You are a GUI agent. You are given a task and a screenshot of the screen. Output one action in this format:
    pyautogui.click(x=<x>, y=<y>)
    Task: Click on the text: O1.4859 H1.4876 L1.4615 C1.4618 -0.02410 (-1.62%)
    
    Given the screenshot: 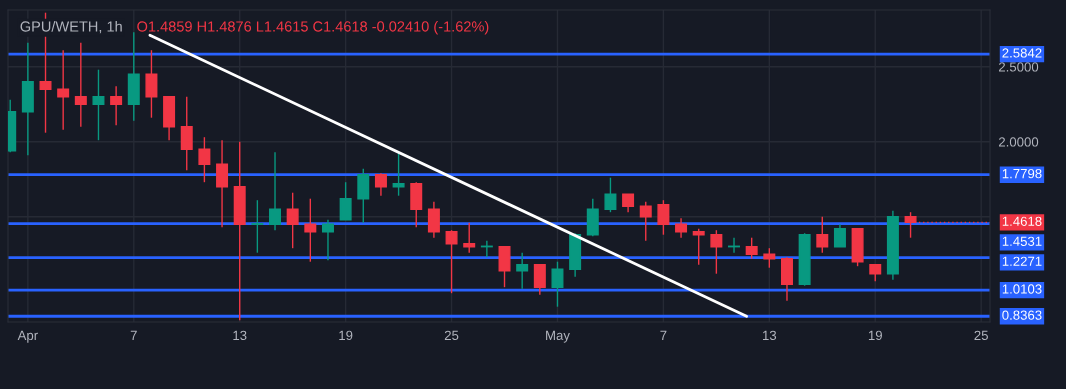 What is the action you would take?
    pyautogui.click(x=313, y=27)
    